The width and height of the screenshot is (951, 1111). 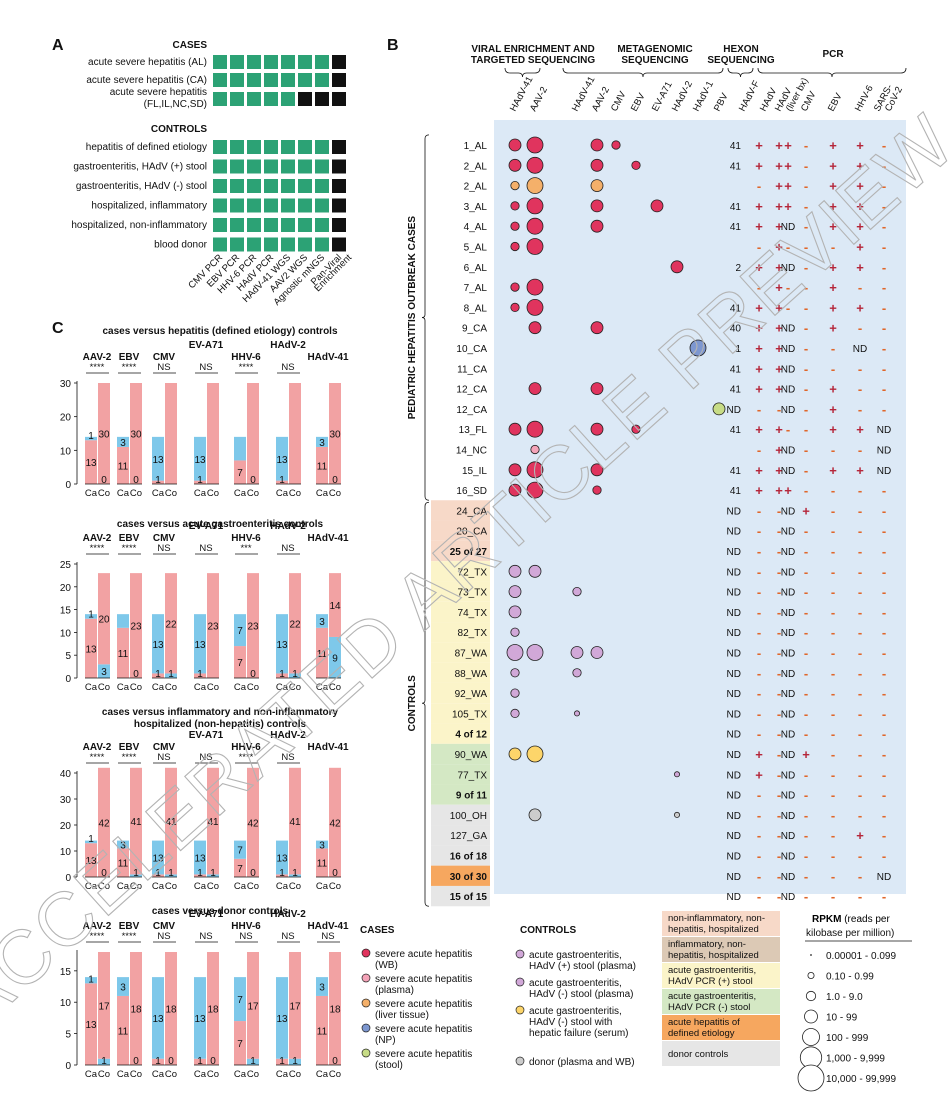 What do you see at coordinates (66, 611) in the screenshot?
I see `y-tick-label: 15` at bounding box center [66, 611].